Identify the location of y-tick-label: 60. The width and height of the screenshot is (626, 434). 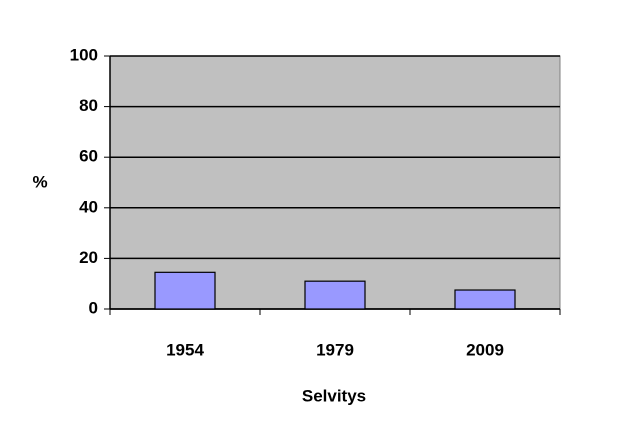
(88, 156).